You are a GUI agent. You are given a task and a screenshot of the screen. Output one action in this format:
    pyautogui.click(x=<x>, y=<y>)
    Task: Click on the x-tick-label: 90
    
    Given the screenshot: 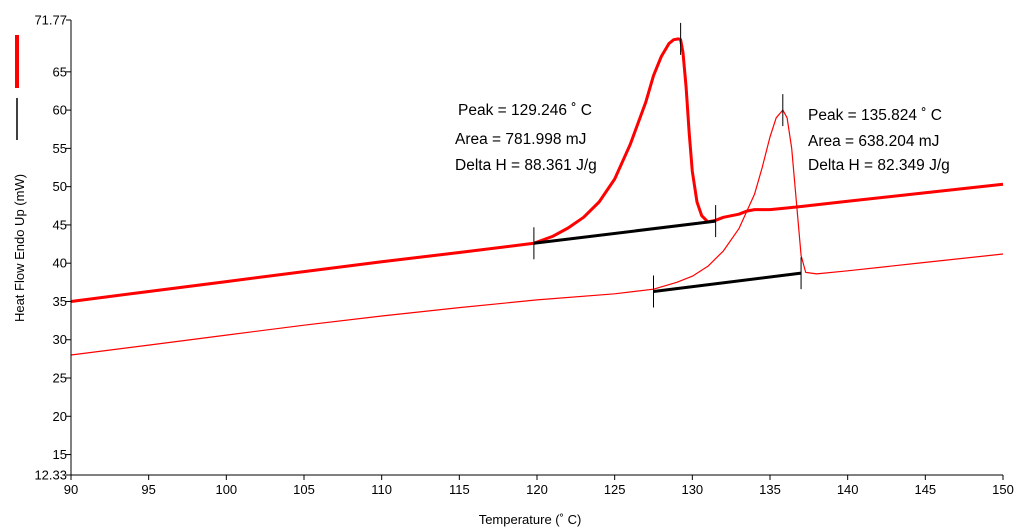 What is the action you would take?
    pyautogui.click(x=71, y=489)
    